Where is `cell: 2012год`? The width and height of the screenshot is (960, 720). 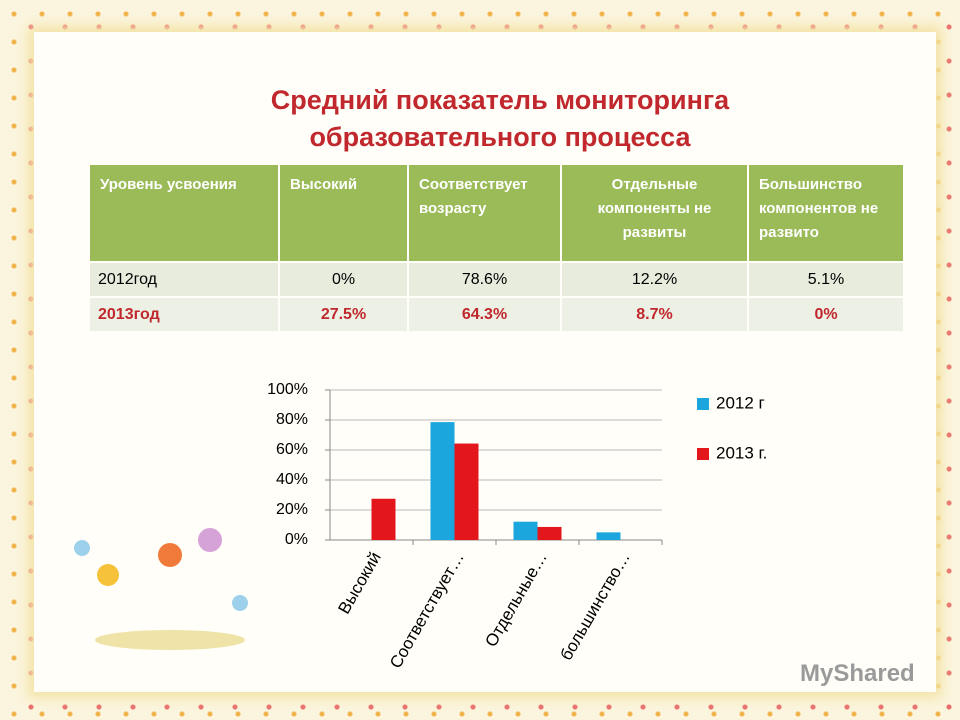 cell: 2012год is located at coordinates (184, 279).